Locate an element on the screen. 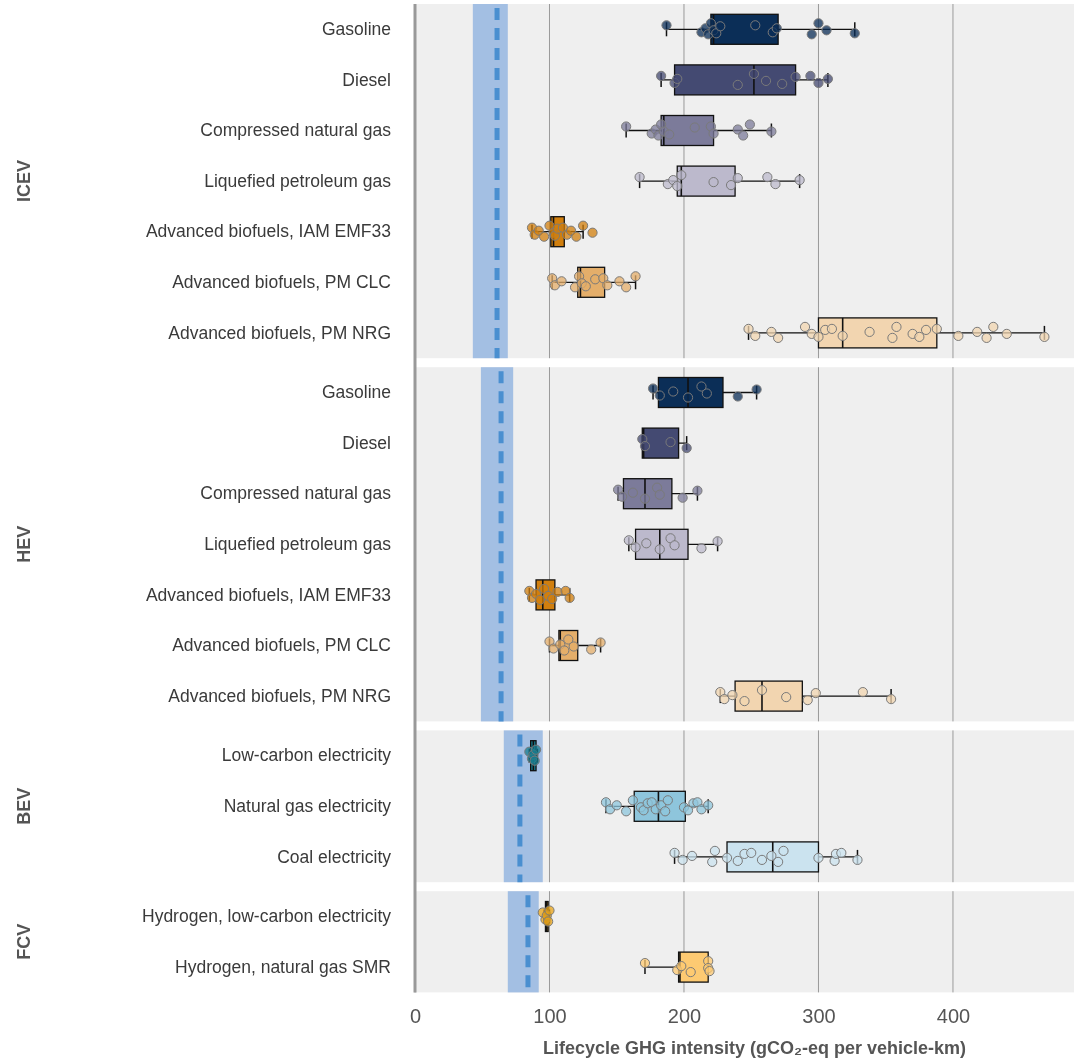  y-axis-title: BEV is located at coordinates (24, 806).